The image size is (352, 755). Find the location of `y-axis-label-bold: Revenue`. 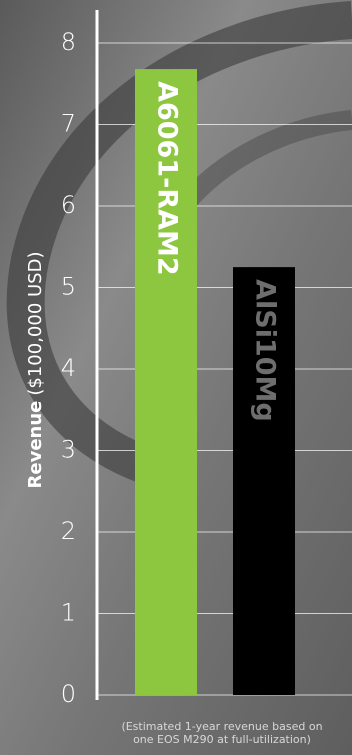

y-axis-label-bold: Revenue is located at coordinates (35, 445).